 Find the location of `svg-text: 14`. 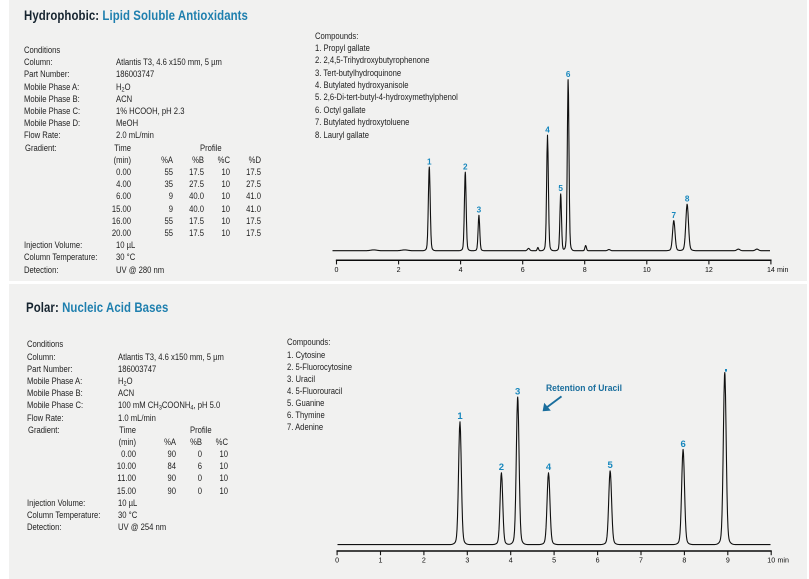

svg-text: 14 is located at coordinates (771, 270).